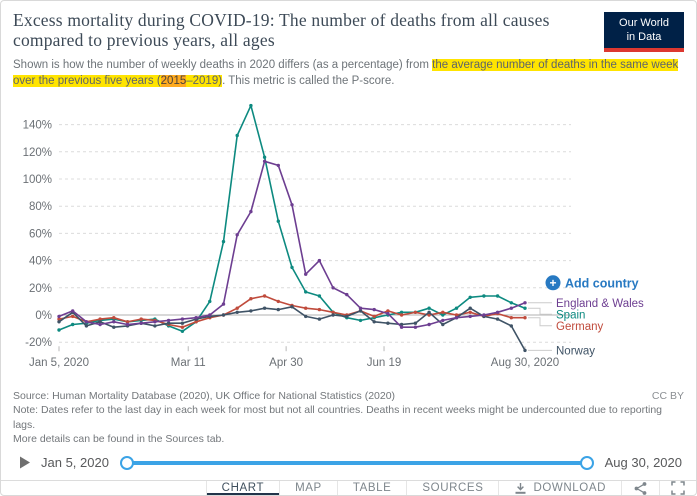 This screenshot has height=496, width=697. I want to click on fullscreen-button, so click(677, 487).